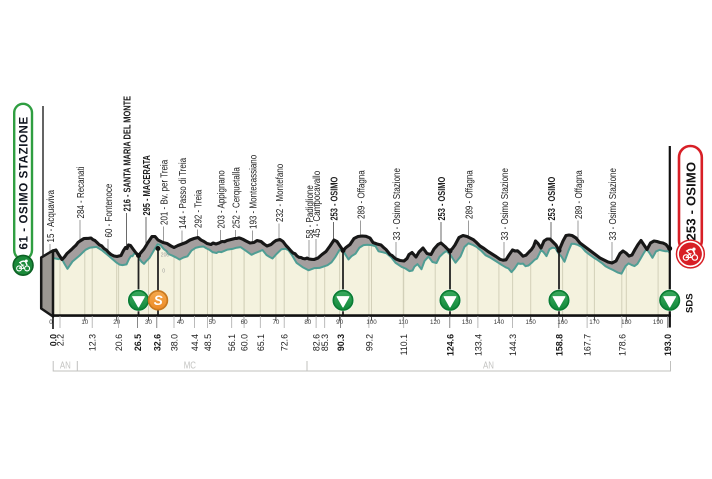 The width and height of the screenshot is (712, 479). Describe the element at coordinates (197, 208) in the screenshot. I see `svg-text: 292 - Treia` at that location.